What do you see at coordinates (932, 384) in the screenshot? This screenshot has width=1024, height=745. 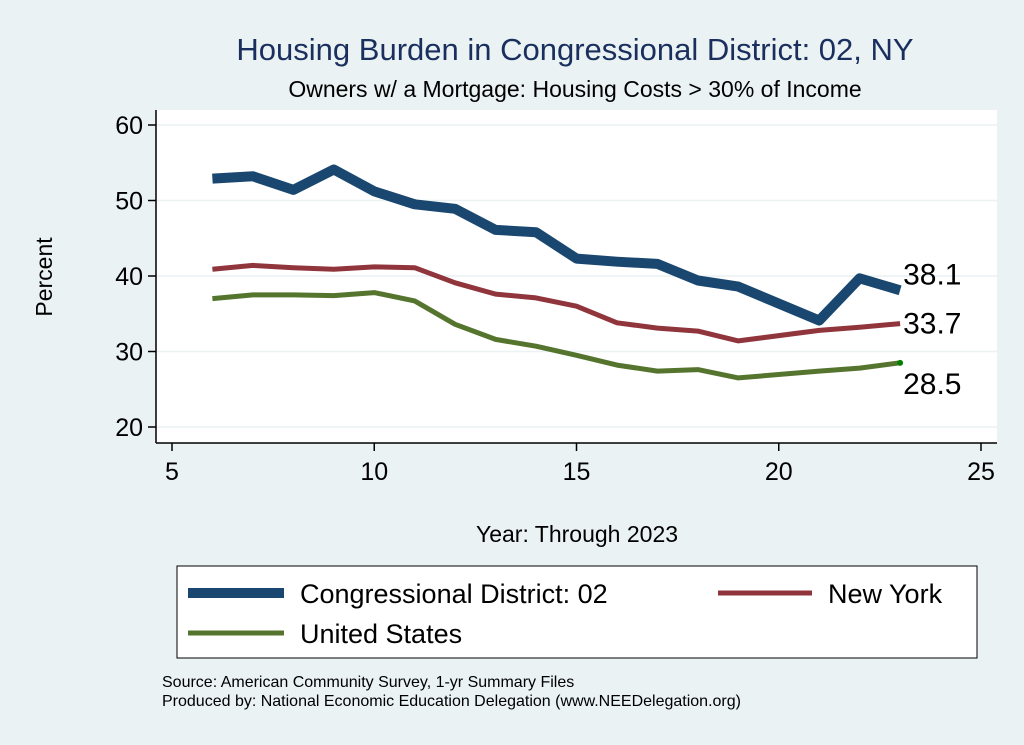 I see `end-label-united-states: 28.5` at bounding box center [932, 384].